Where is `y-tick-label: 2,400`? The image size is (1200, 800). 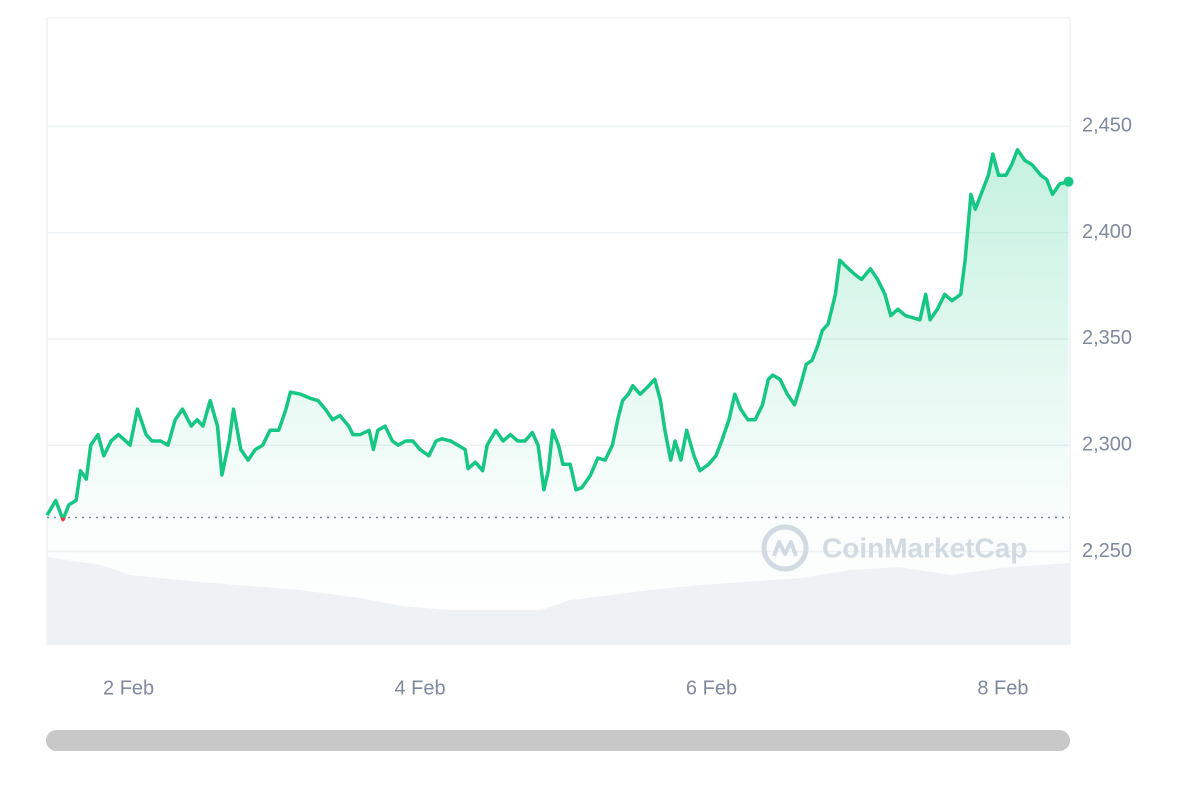
y-tick-label: 2,400 is located at coordinates (1107, 232).